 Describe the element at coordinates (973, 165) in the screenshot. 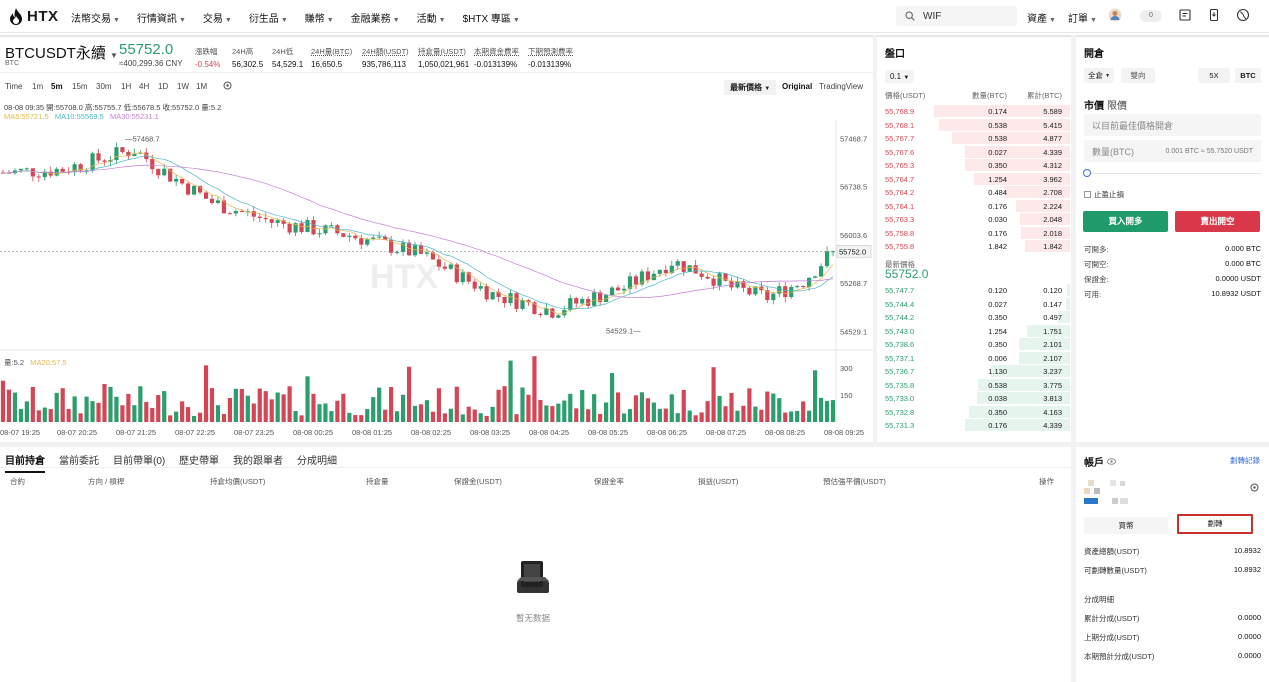

I see `orderbook-row: 55,765.3 0.350 4.312` at that location.